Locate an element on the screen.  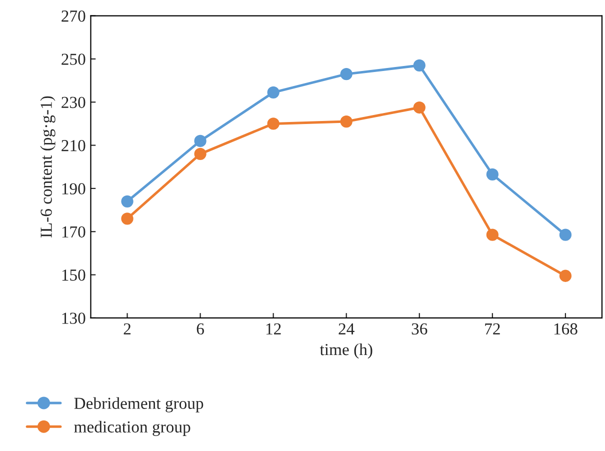
legend-label: Debridement group is located at coordinates (139, 404).